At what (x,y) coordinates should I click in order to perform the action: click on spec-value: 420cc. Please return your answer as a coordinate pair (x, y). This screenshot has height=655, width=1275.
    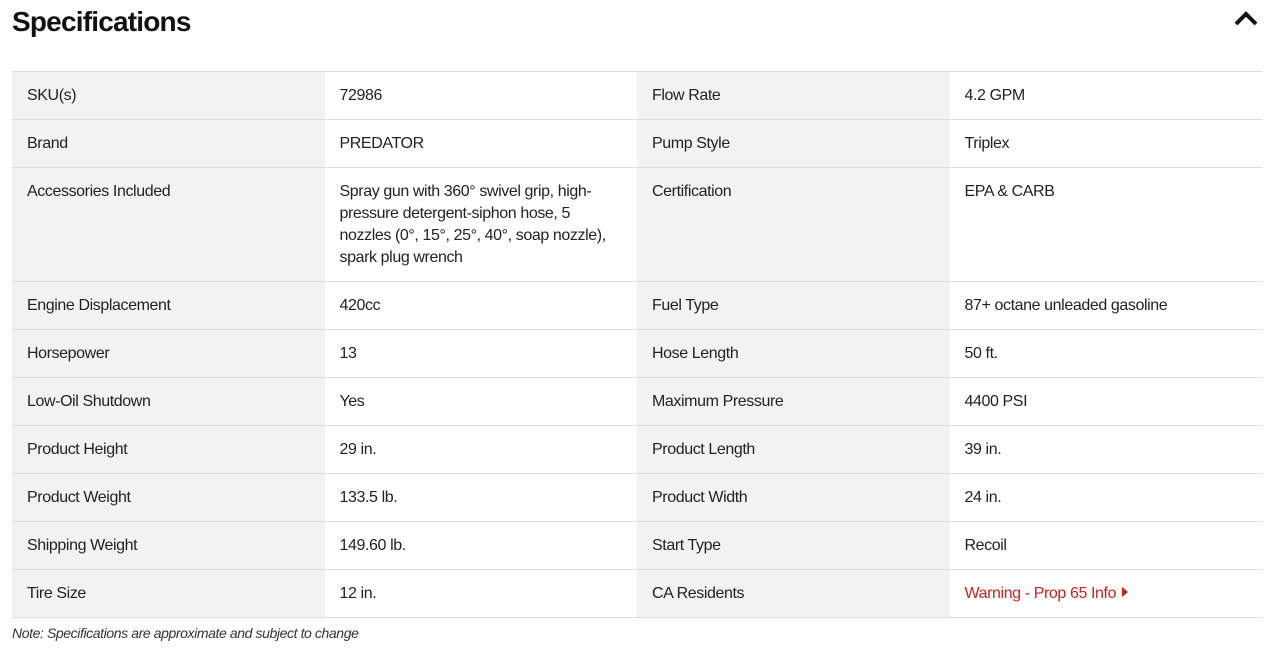
    Looking at the image, I should click on (480, 305).